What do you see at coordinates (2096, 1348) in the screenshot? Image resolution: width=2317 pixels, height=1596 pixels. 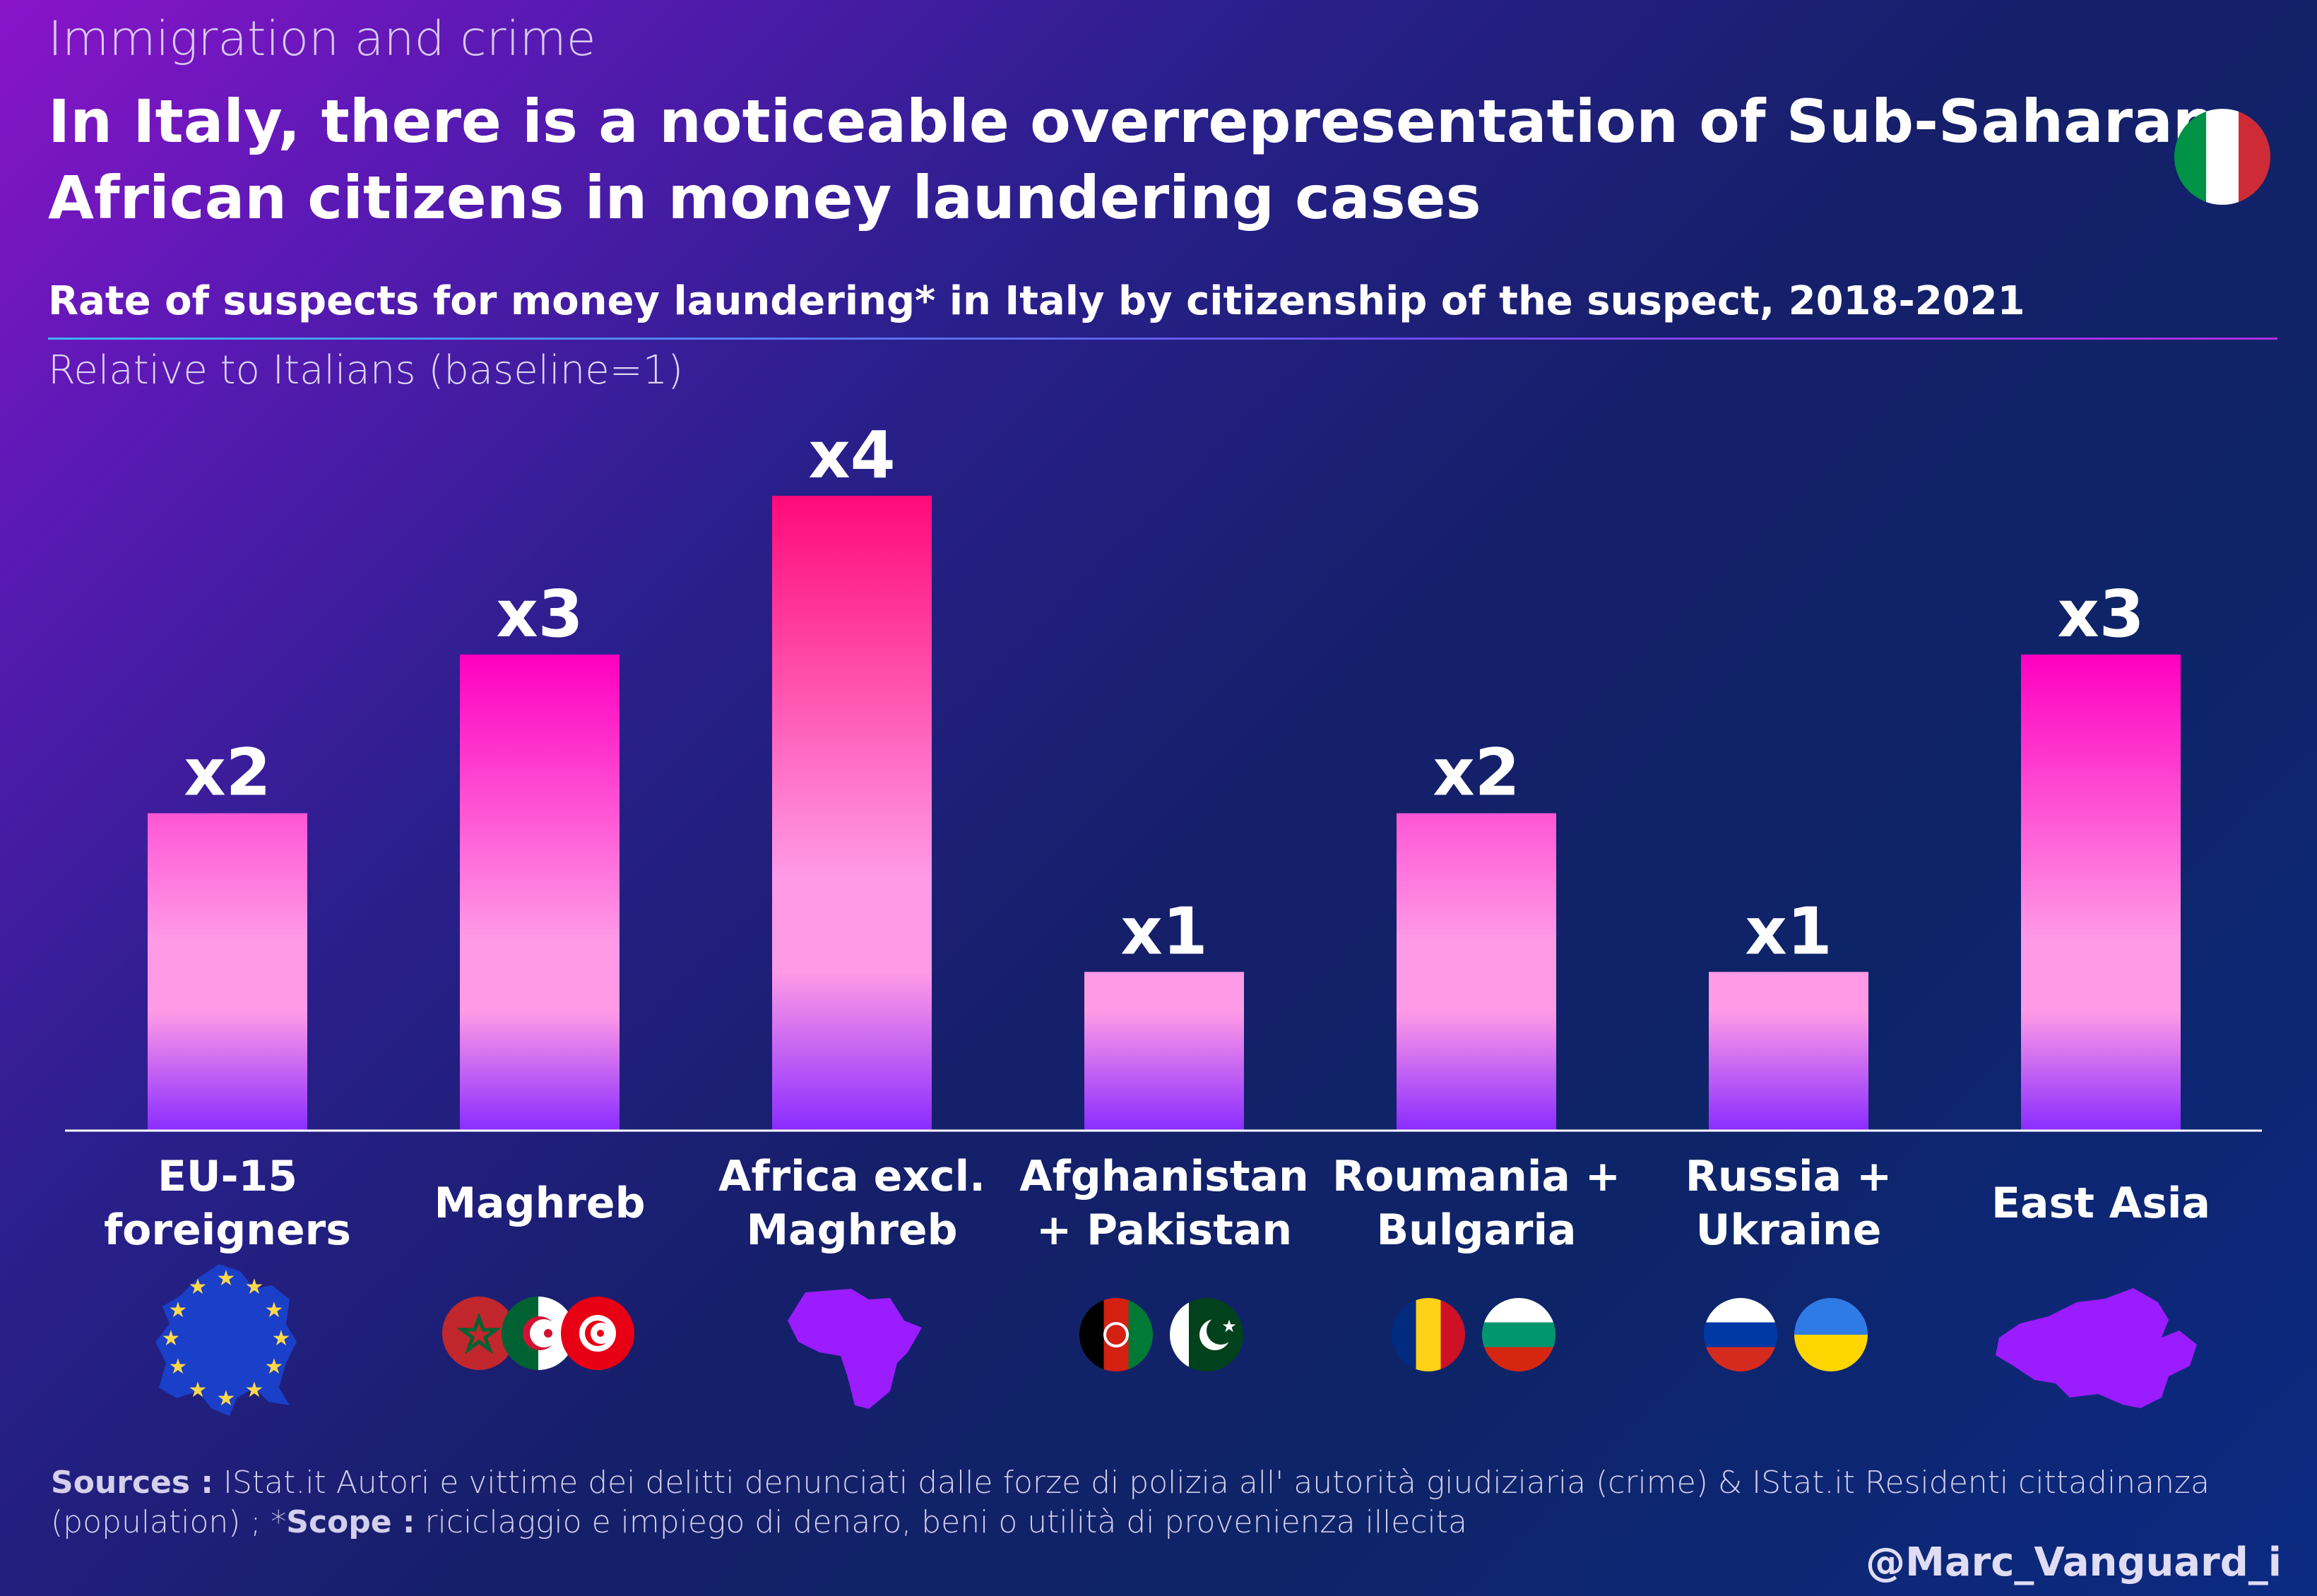 I see `east-asia-map-icon` at bounding box center [2096, 1348].